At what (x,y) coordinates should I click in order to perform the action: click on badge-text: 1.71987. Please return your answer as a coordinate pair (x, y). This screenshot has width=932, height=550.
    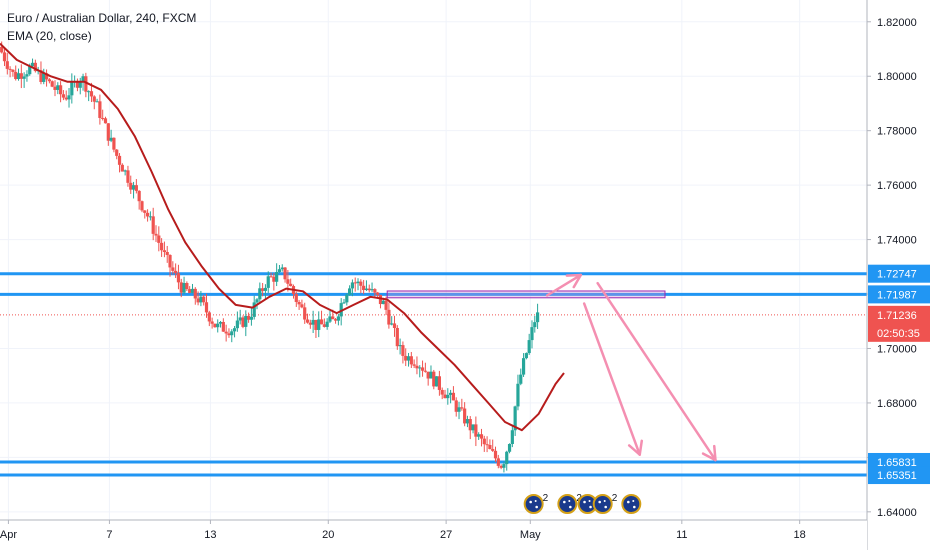
    Looking at the image, I should click on (897, 295).